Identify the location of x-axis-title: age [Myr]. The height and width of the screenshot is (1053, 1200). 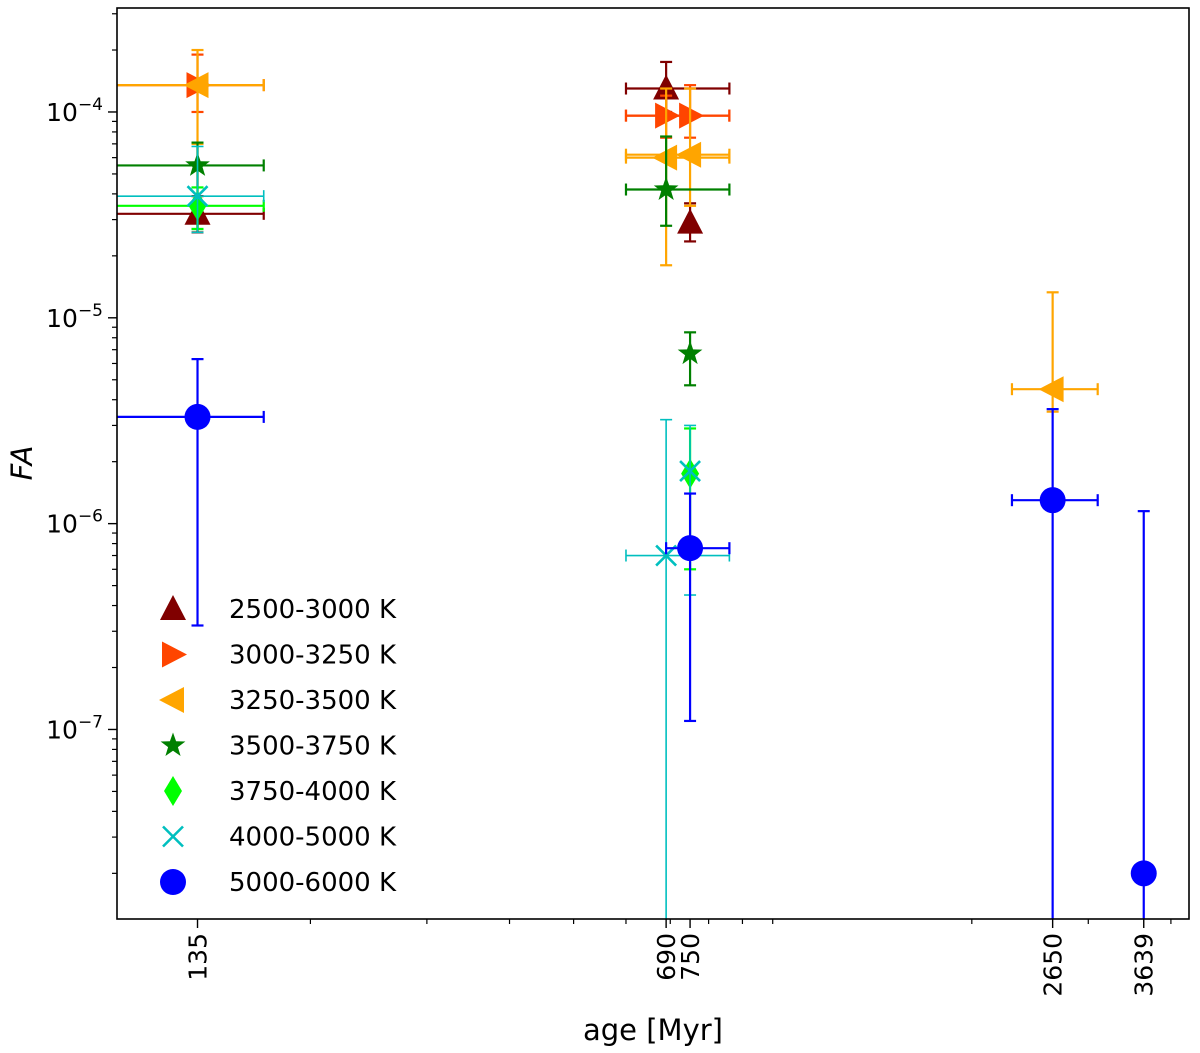
(653, 1030).